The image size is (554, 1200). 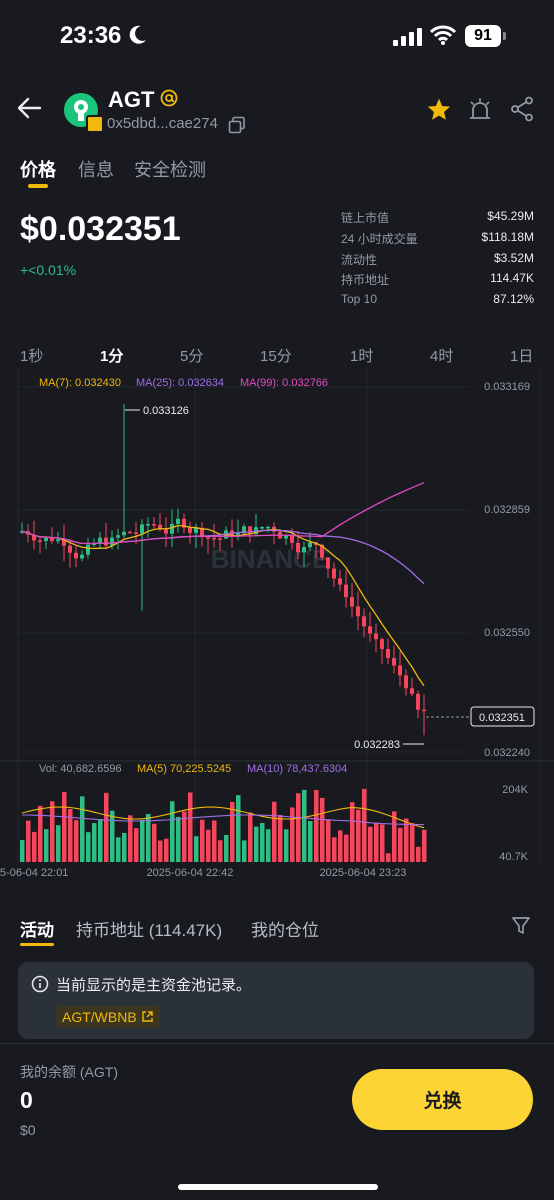 What do you see at coordinates (379, 239) in the screenshot?
I see `stat-volume-label: 24 小时成交量` at bounding box center [379, 239].